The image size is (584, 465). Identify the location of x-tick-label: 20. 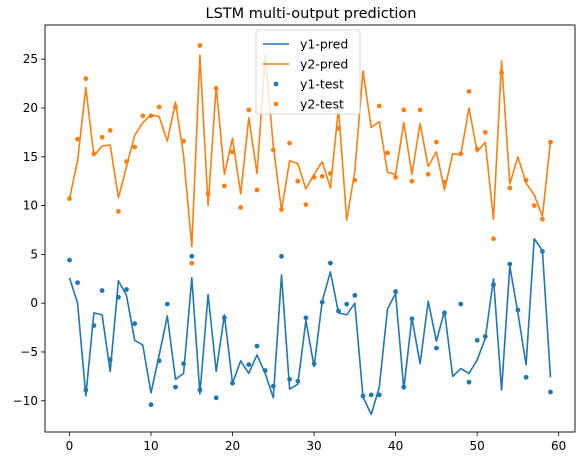
(232, 446).